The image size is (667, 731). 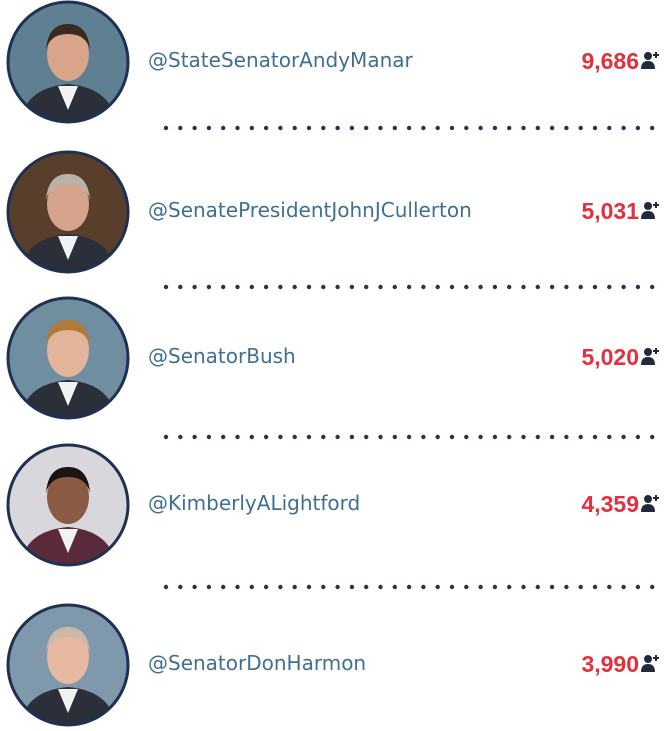 What do you see at coordinates (310, 210) in the screenshot?
I see `account-handle: @SenatePresidentJohnJCullerton` at bounding box center [310, 210].